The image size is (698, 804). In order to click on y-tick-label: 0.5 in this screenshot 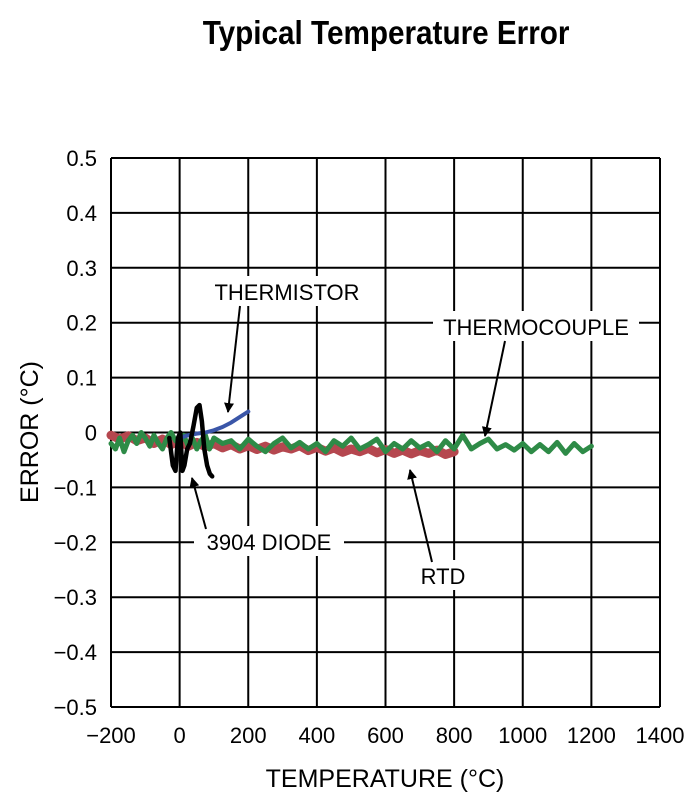, I will do `click(81, 158)`.